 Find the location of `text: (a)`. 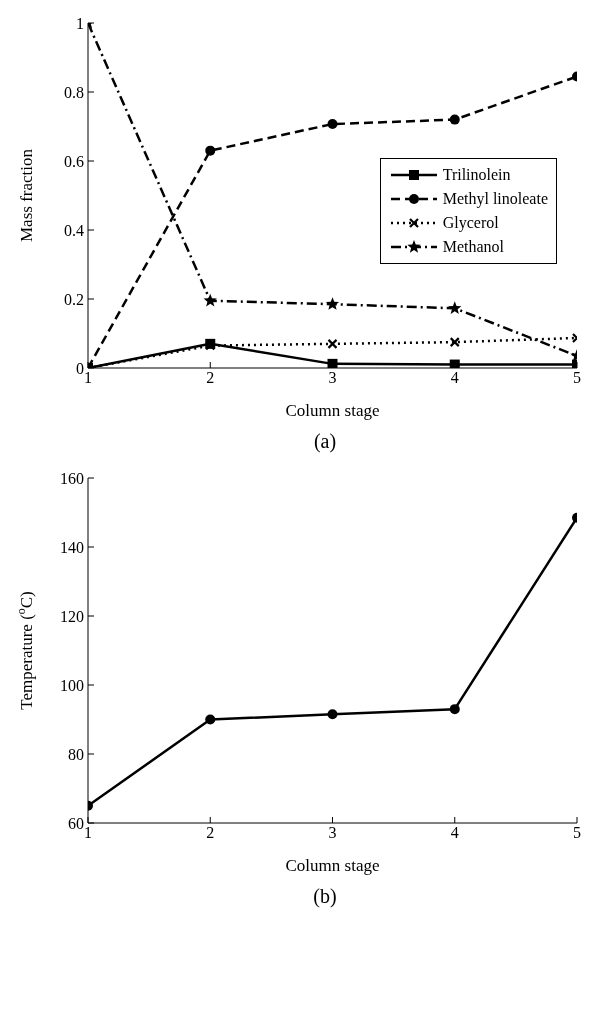

text: (a) is located at coordinates (325, 441).